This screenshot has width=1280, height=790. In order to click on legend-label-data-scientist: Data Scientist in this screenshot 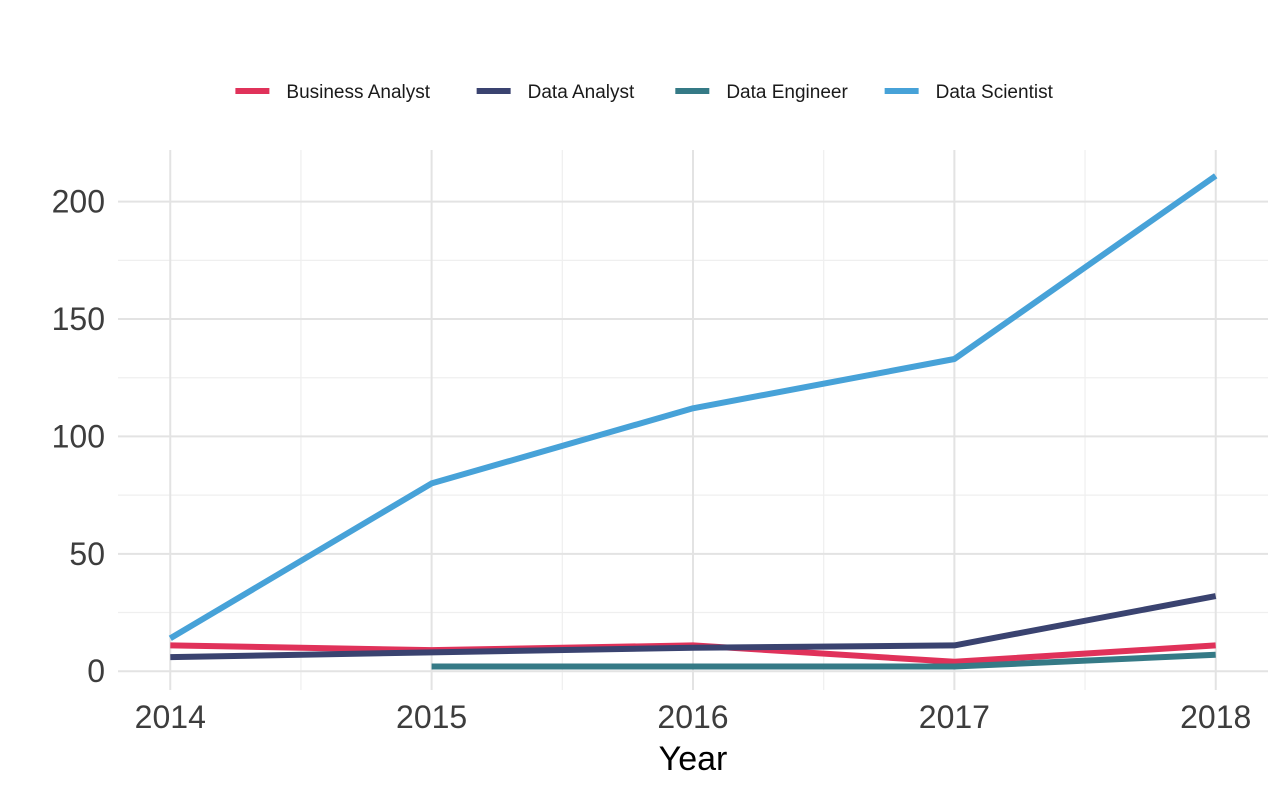, I will do `click(995, 92)`.